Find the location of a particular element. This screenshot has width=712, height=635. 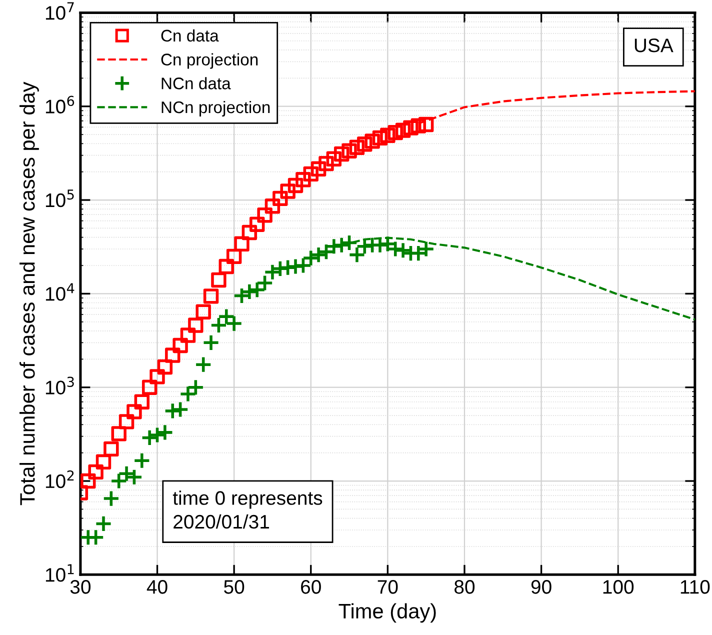

legend-label: NCn data is located at coordinates (196, 83).